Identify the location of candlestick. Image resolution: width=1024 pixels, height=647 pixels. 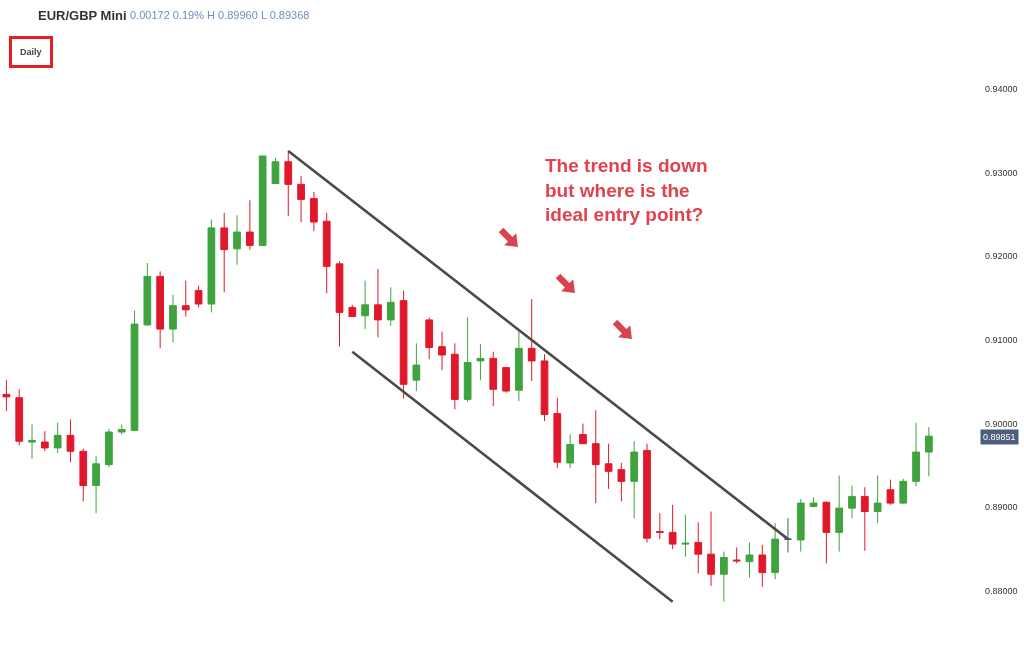
(6, 395).